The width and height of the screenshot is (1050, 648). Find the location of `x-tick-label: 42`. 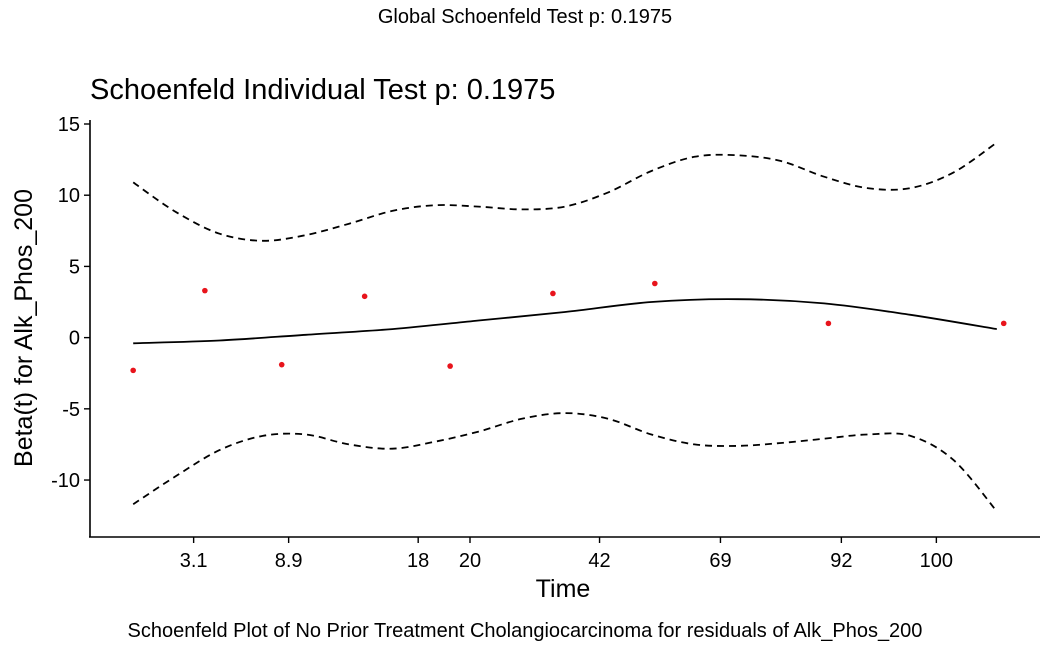

x-tick-label: 42 is located at coordinates (599, 561).